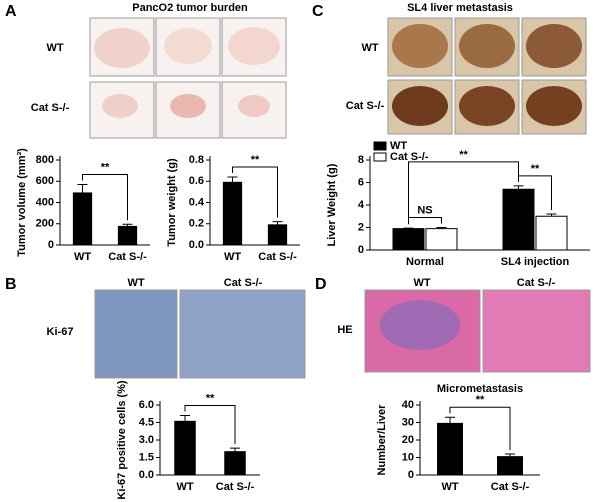 The height and width of the screenshot is (502, 600). I want to click on y-axis-label: Ki-67 positive cells (%), so click(122, 440).